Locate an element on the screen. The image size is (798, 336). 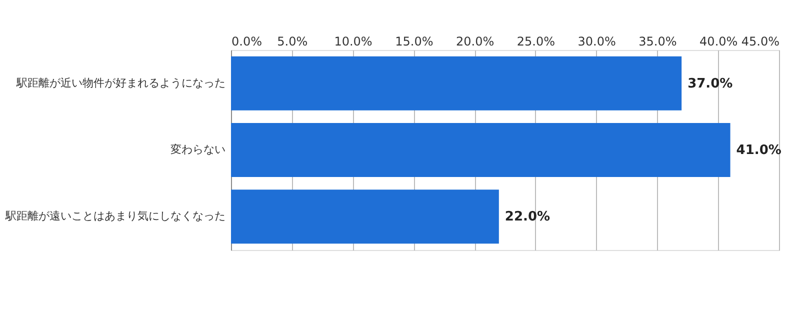
y-tick-label: 駅距離が遠いことはあまり気にしなくなった is located at coordinates (115, 216).